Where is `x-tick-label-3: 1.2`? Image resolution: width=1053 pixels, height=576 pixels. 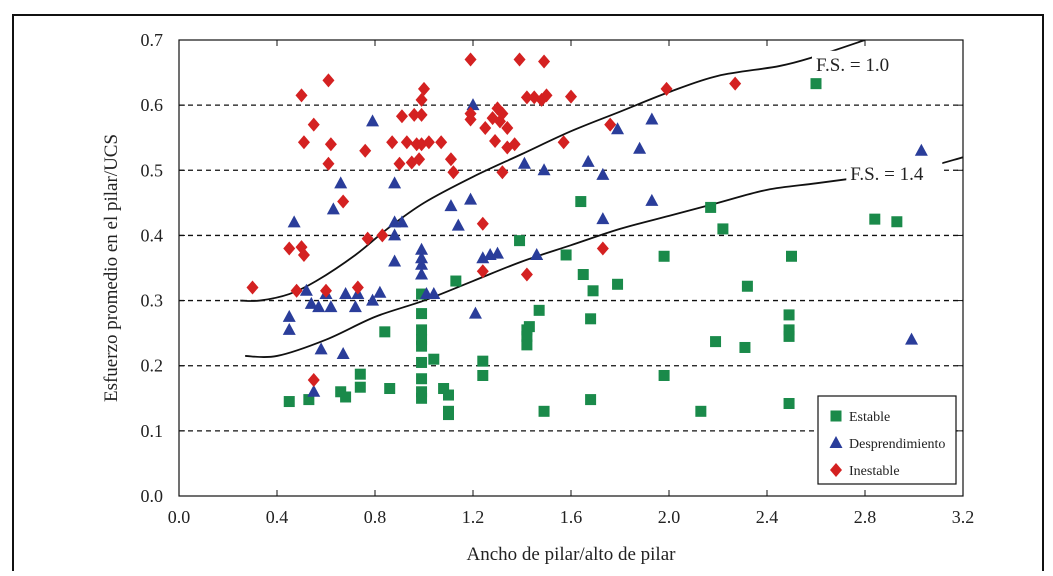 x-tick-label-3: 1.2 is located at coordinates (473, 517).